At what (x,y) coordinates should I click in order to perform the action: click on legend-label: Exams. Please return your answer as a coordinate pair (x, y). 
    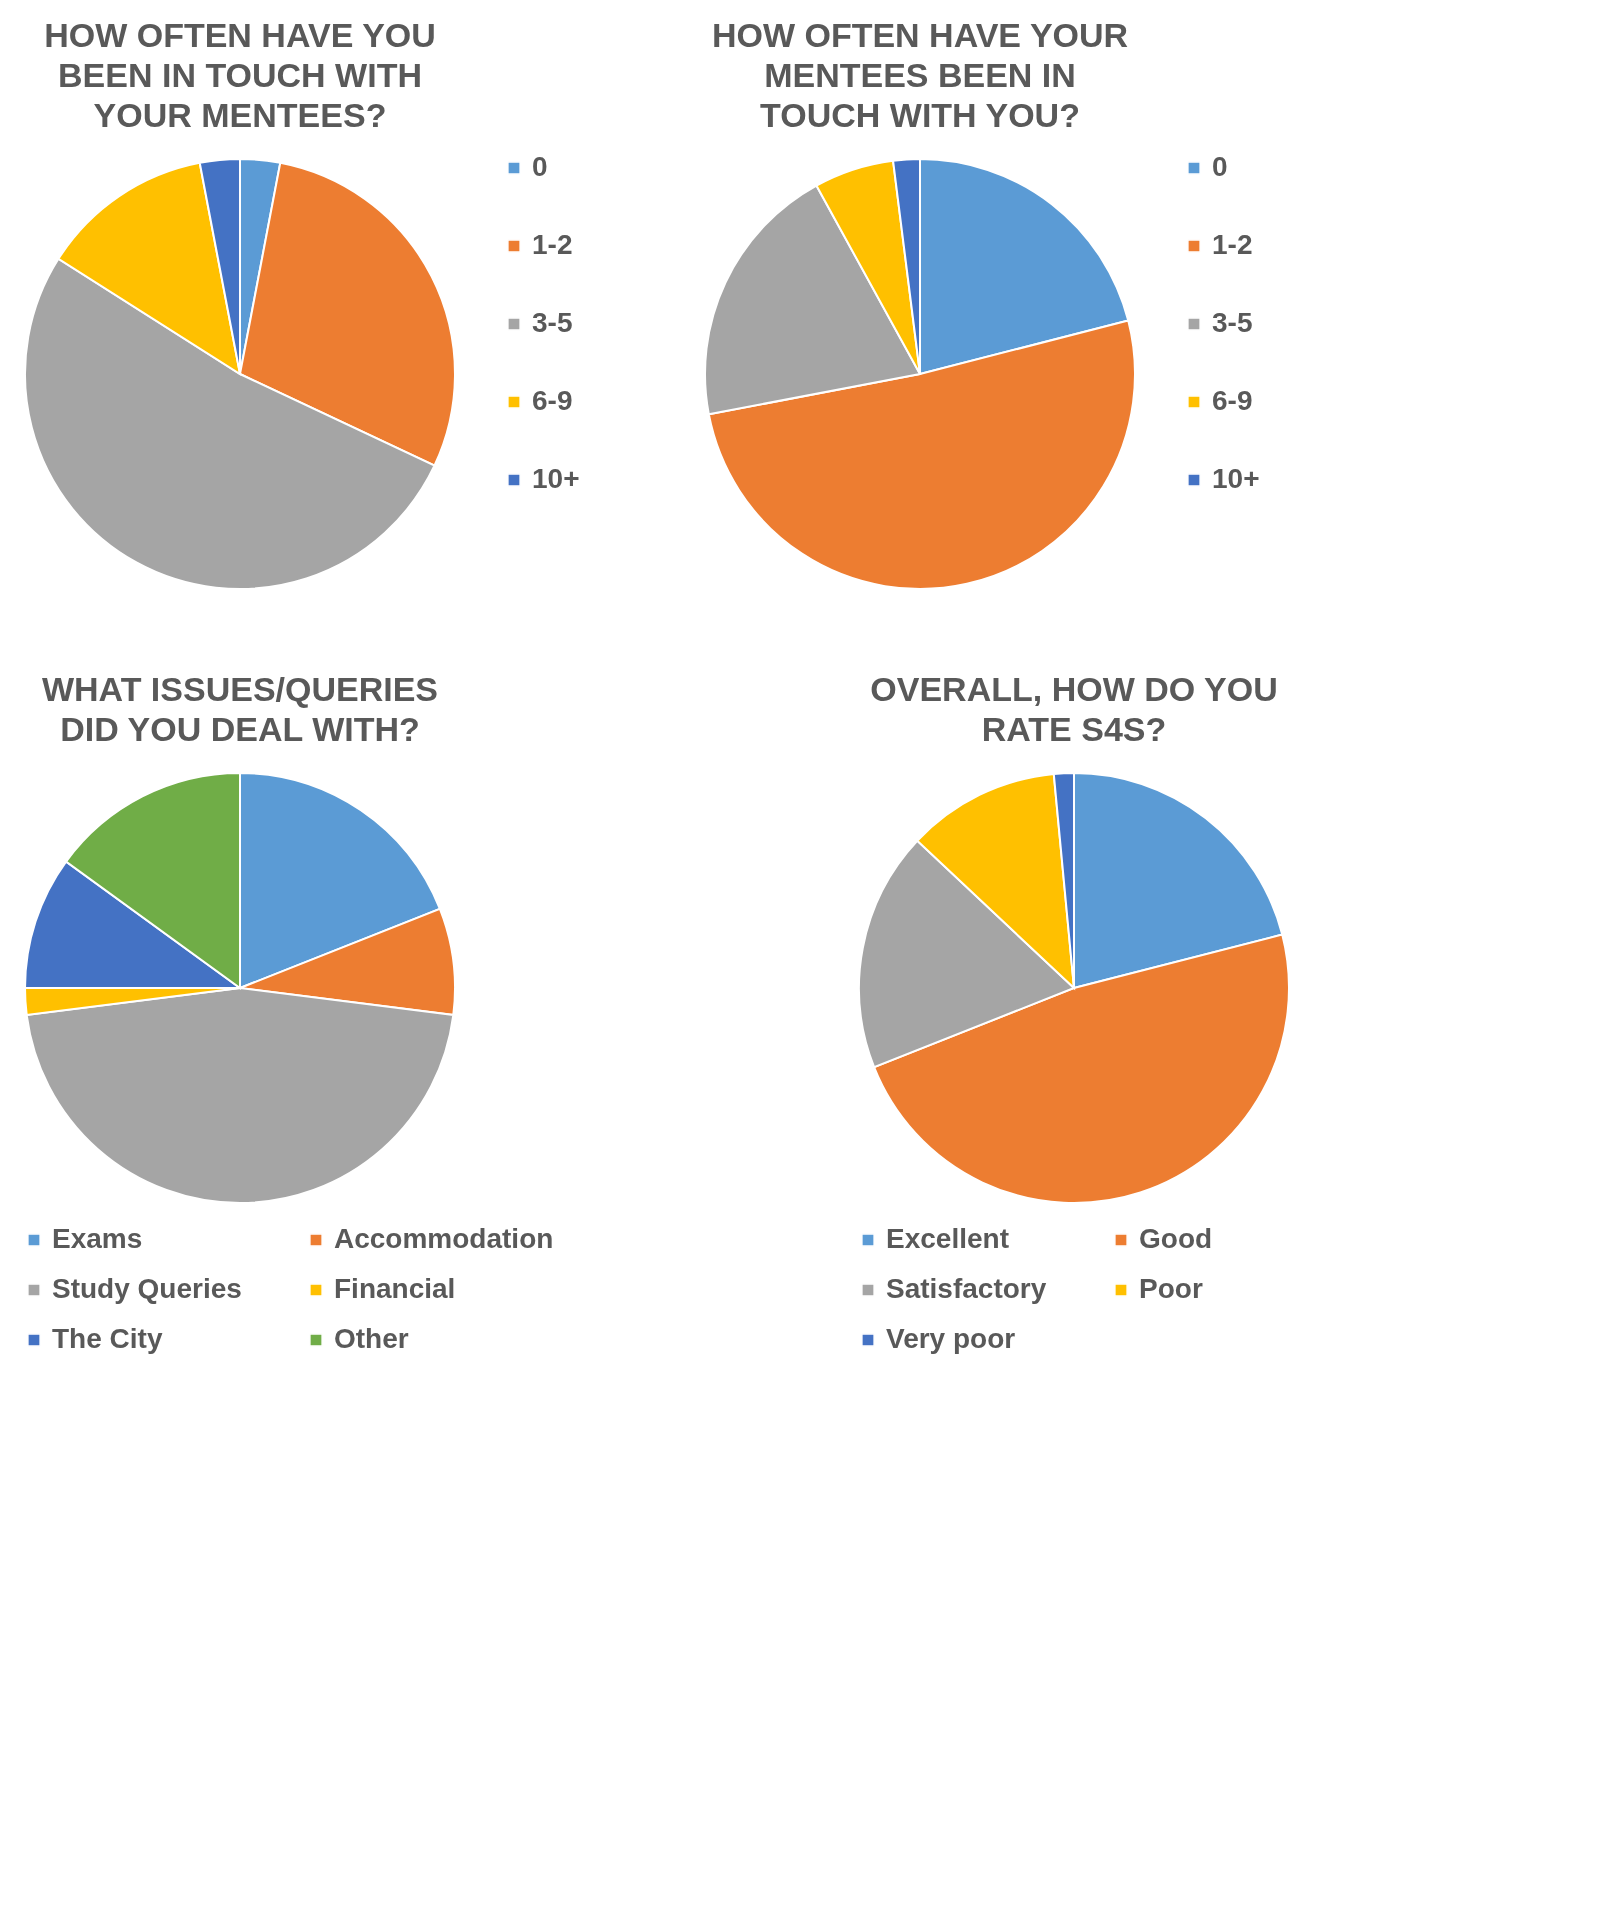
    Looking at the image, I should click on (97, 1238).